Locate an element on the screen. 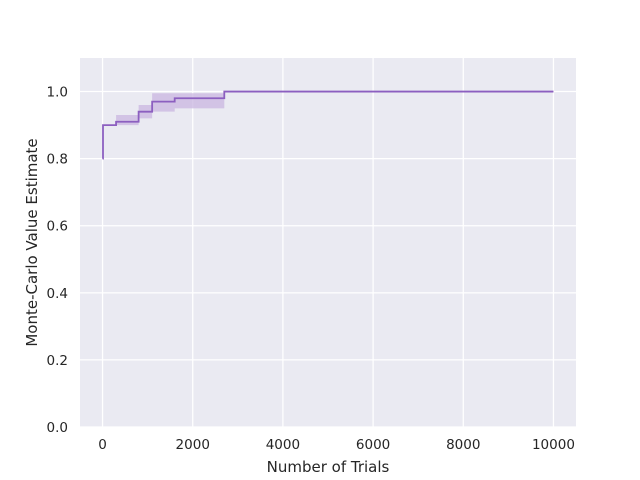 The image size is (640, 480). y-tick-labels: 0.0 0.2 0.4 0.6 0.8 1.0 is located at coordinates (57, 260).